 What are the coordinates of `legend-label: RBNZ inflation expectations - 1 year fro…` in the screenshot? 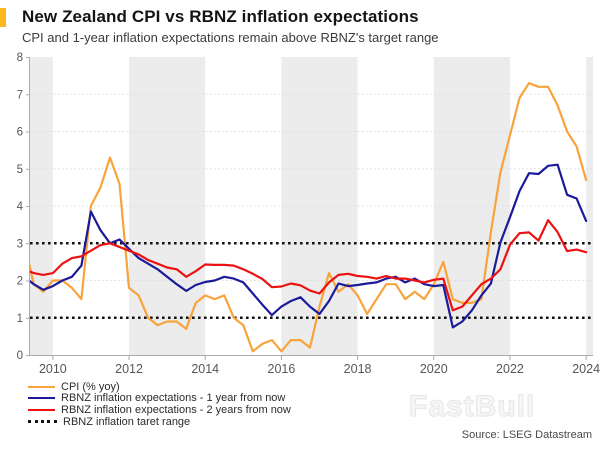 It's located at (173, 398).